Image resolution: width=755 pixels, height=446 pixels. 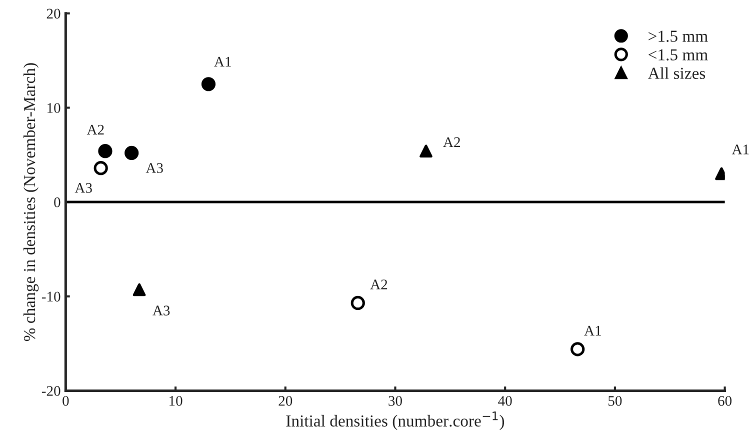 I want to click on legend-label: <1.5 mm, so click(x=678, y=54).